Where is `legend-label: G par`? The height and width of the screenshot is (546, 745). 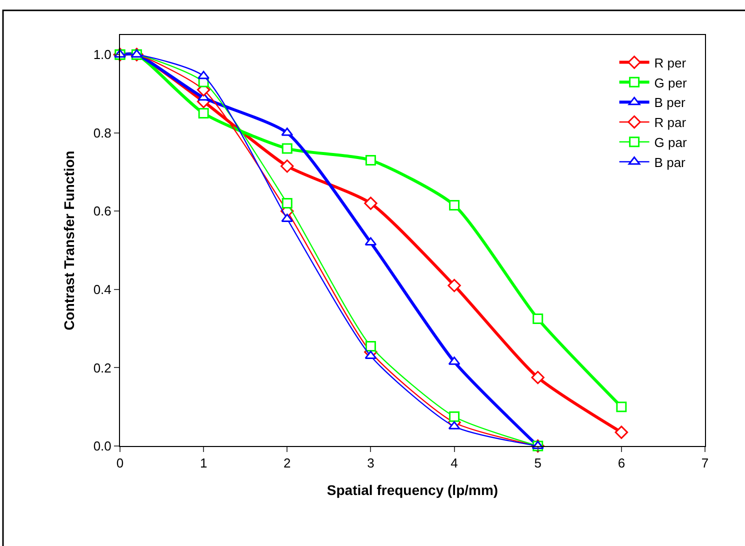
legend-label: G par is located at coordinates (671, 142).